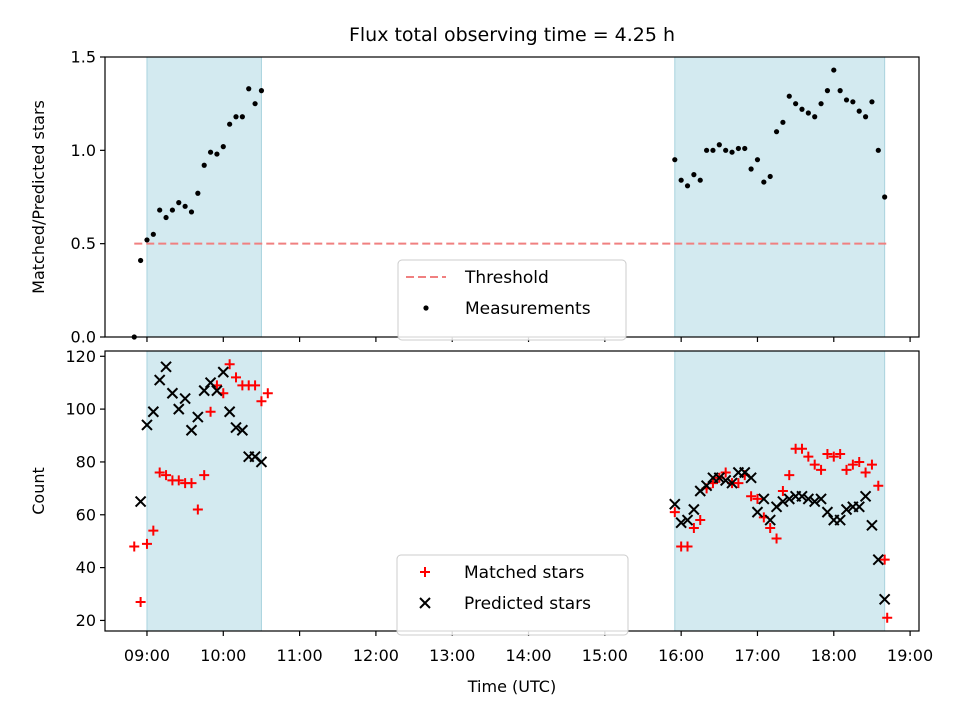 This screenshot has height=720, width=960. Describe the element at coordinates (80, 356) in the screenshot. I see `y-tick-label: 120` at that location.